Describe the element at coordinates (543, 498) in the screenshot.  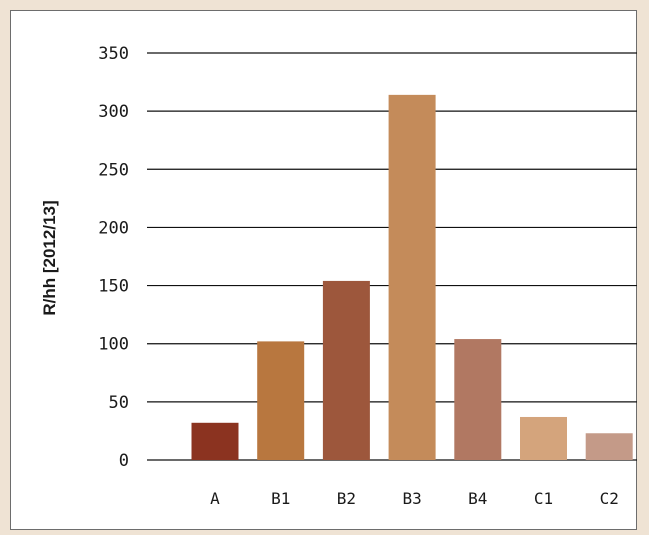
I see `x-tick-label-c1: C1` at that location.